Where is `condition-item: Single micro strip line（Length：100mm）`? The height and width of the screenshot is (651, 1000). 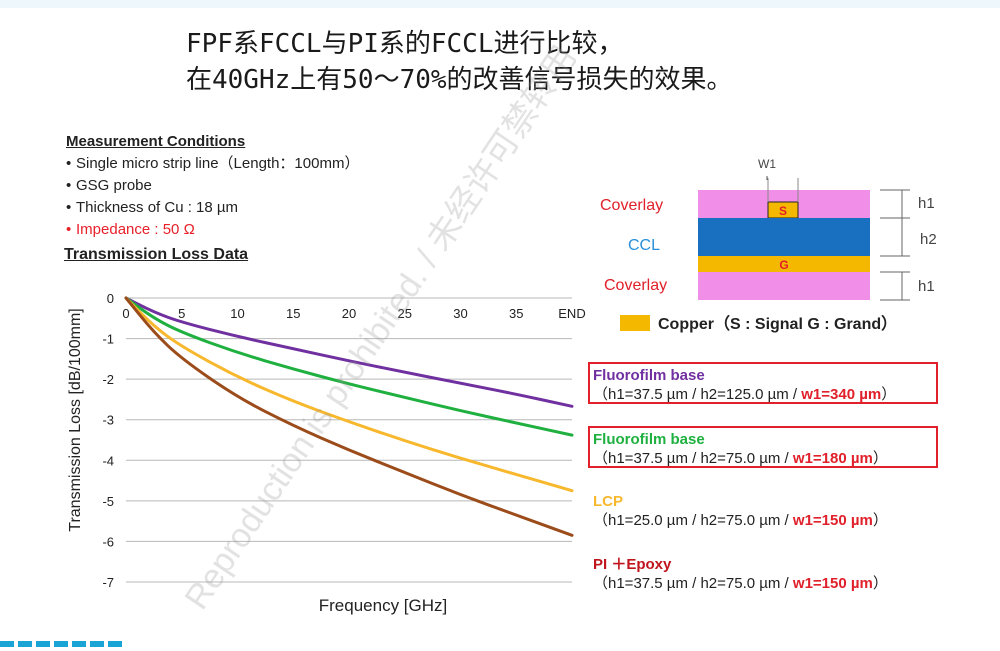
condition-item: Single micro strip line（Length：100mm） is located at coordinates (212, 164).